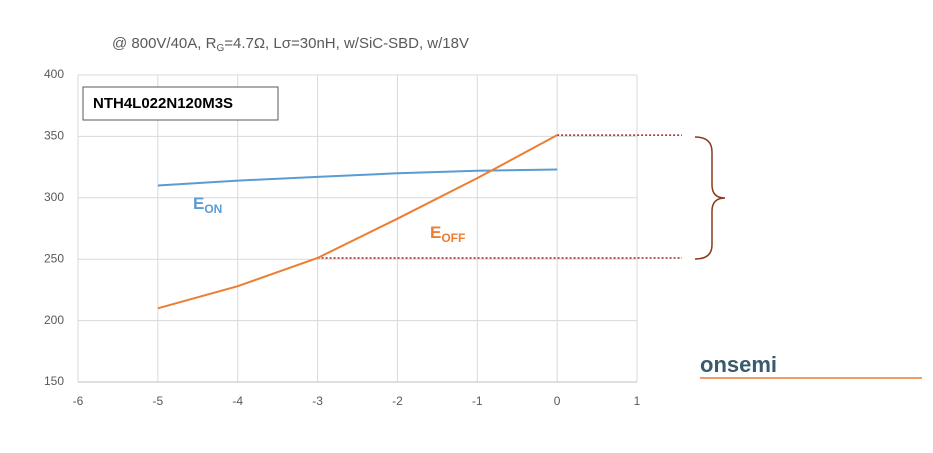 This screenshot has width=933, height=453. What do you see at coordinates (78, 401) in the screenshot?
I see `x-tick-label: -6` at bounding box center [78, 401].